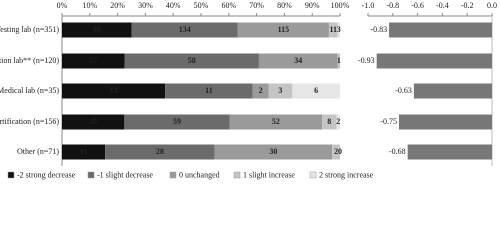 This screenshot has width=500, height=240. I want to click on x-tick-label: -0.8, so click(392, 5).